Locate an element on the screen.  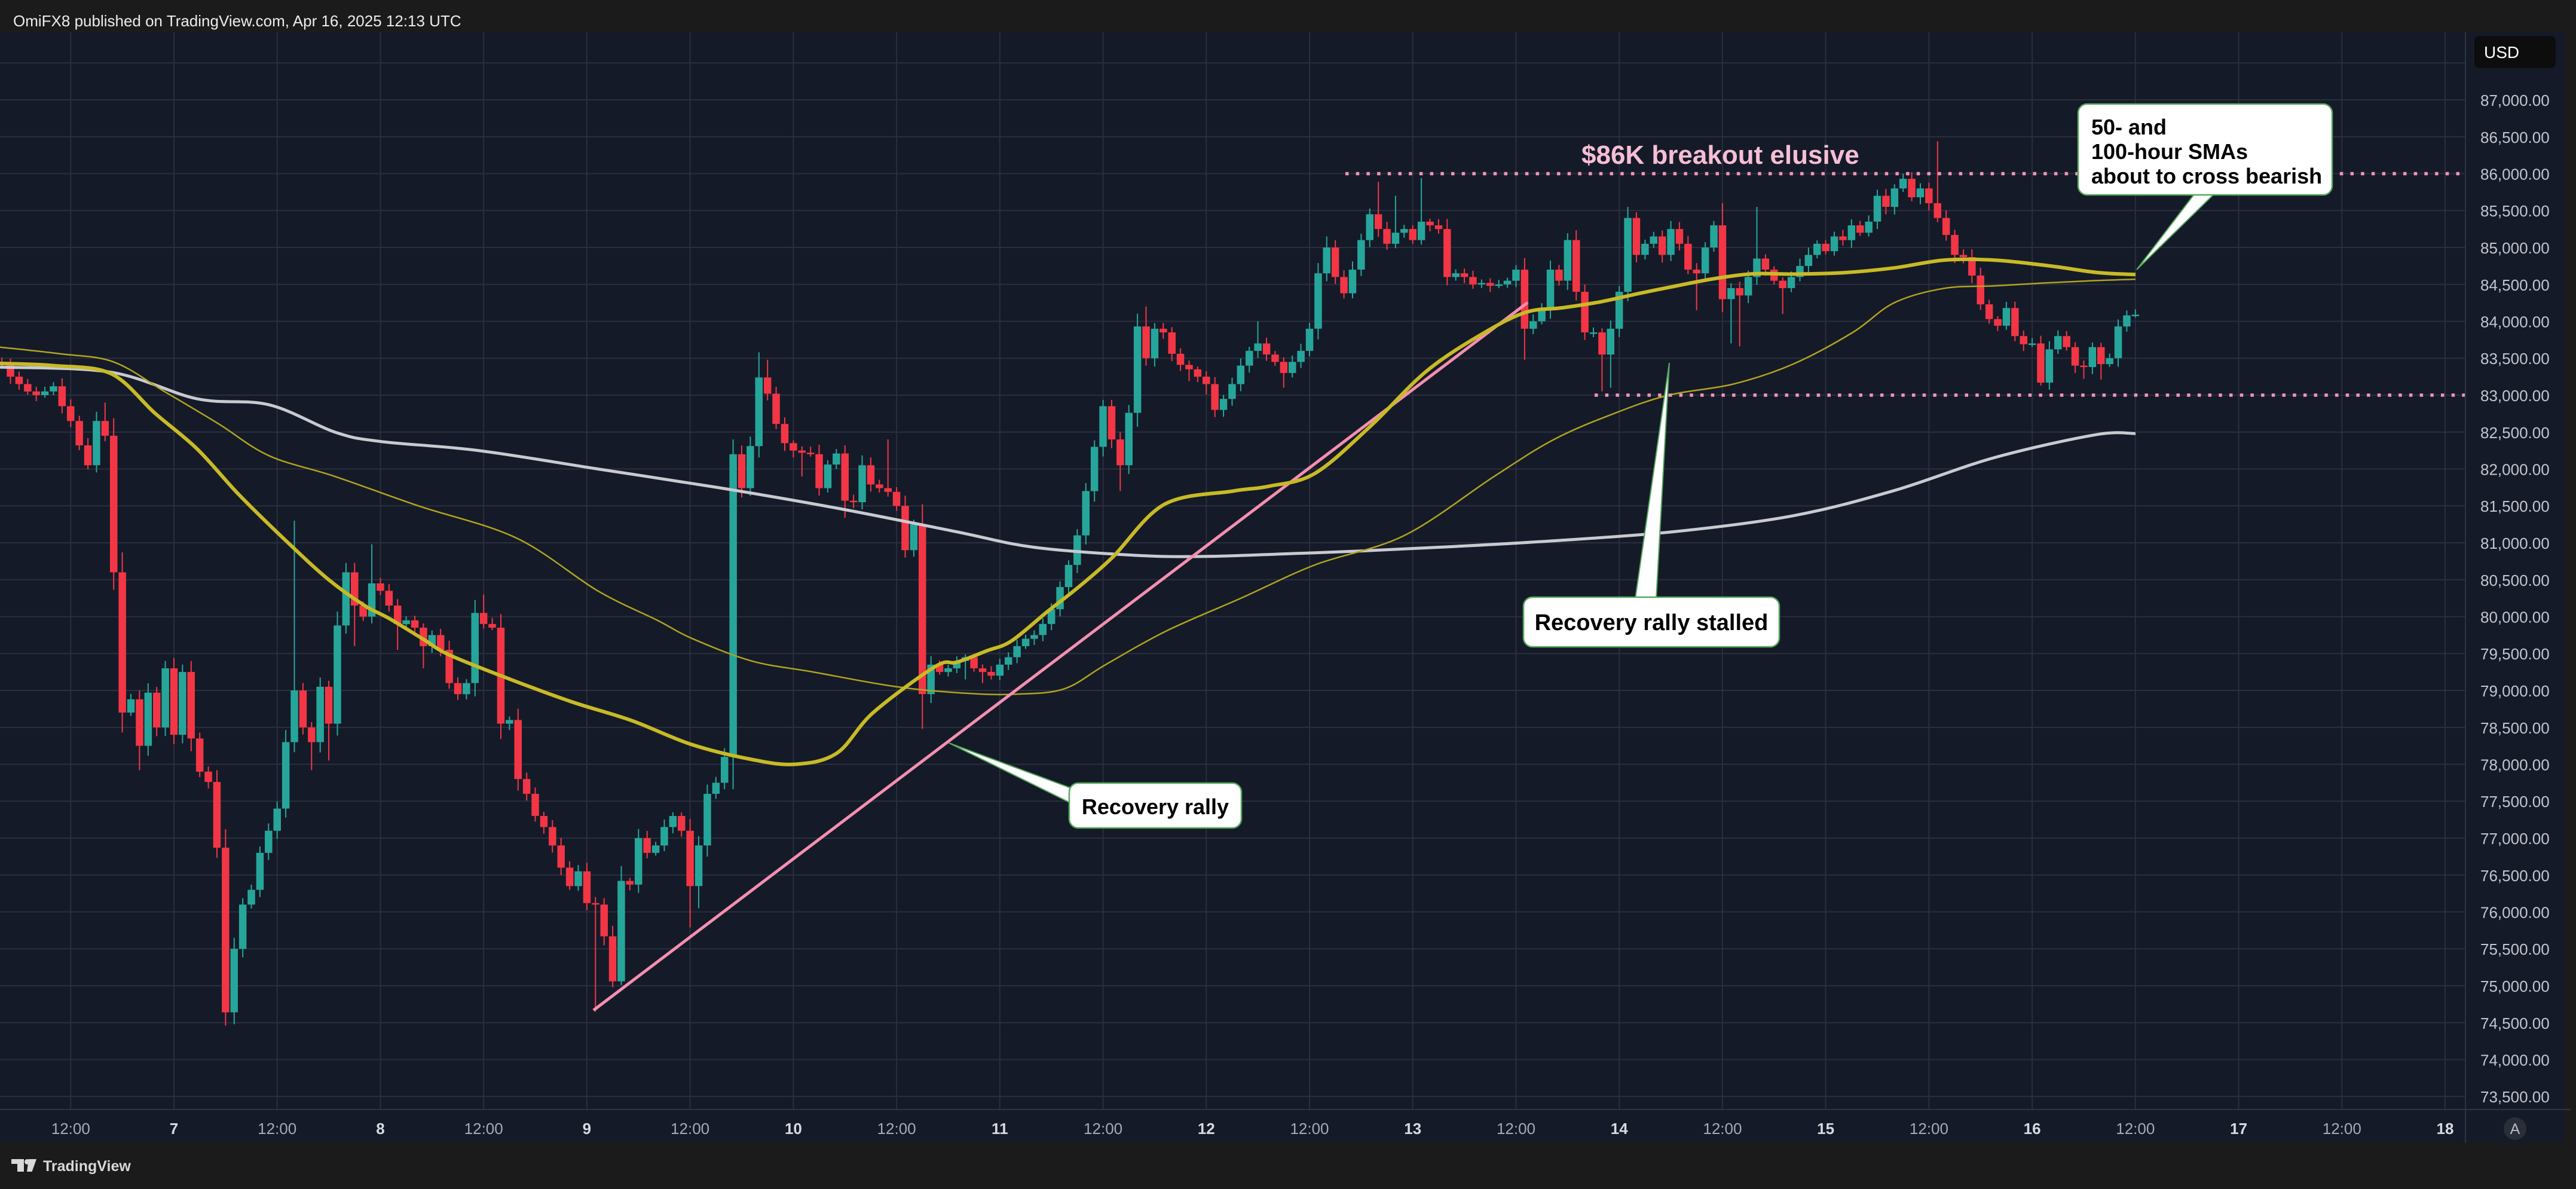
svg-text: USD is located at coordinates (2501, 52).